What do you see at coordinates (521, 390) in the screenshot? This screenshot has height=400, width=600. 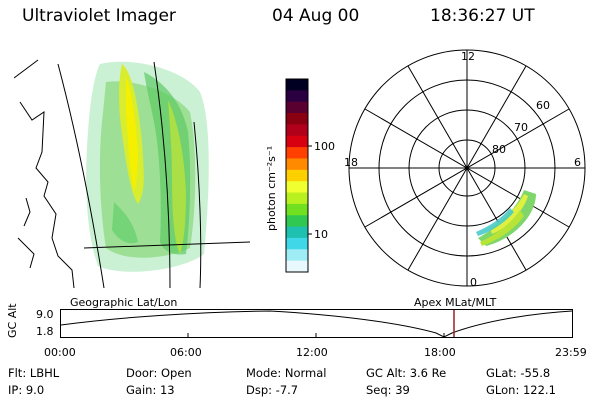 I see `geographic-longitude-info: GLon: 122.1` at bounding box center [521, 390].